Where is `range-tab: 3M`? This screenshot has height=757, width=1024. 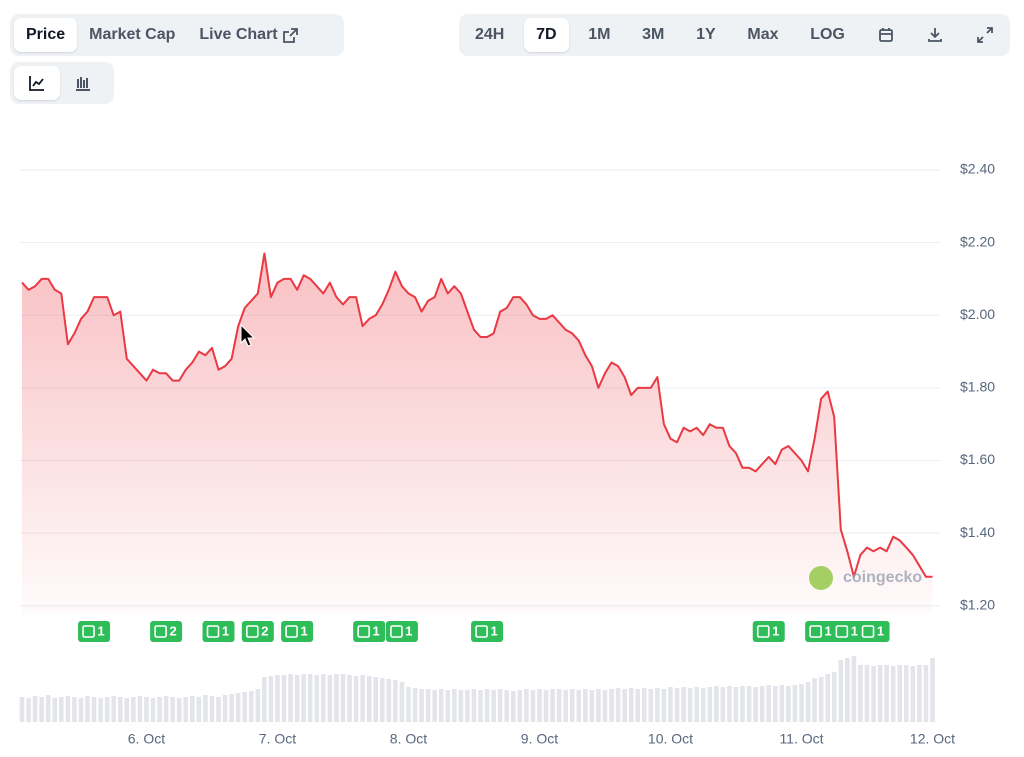
range-tab: 3M is located at coordinates (653, 35).